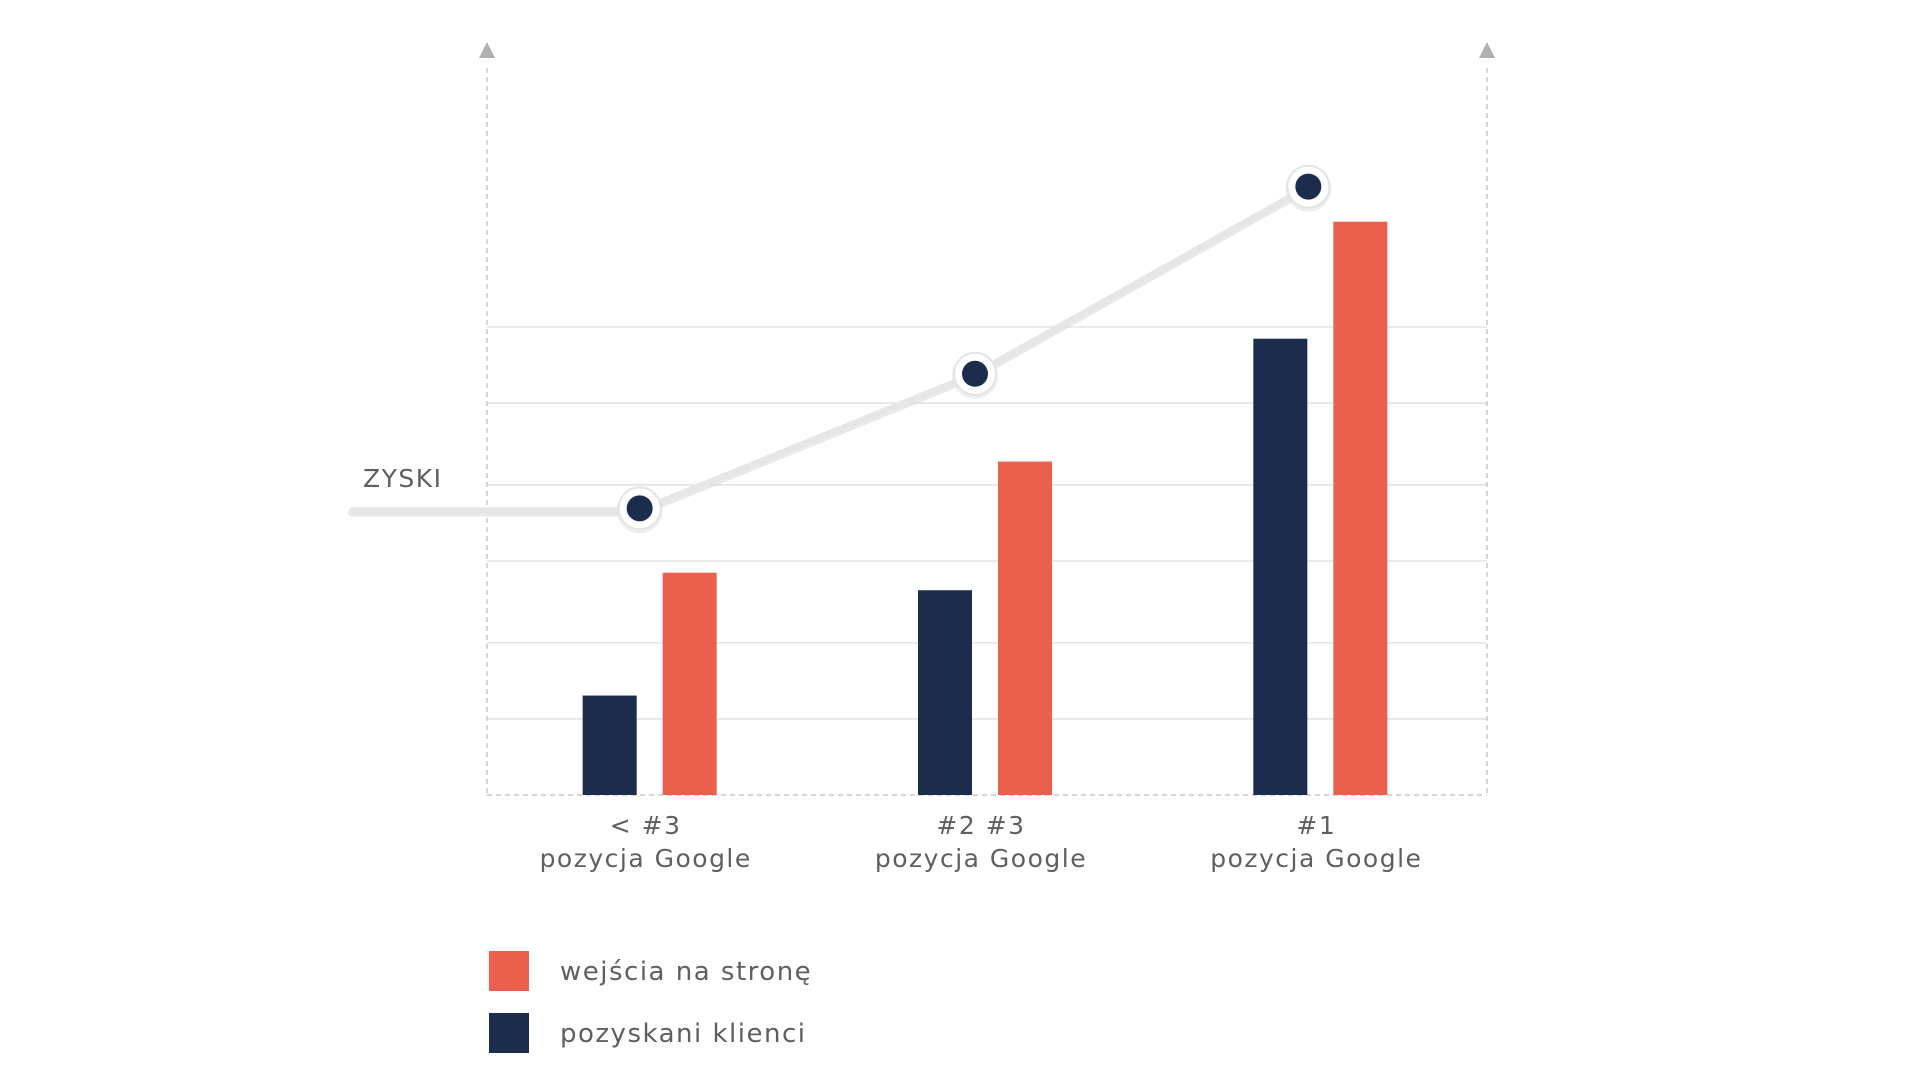 This screenshot has height=1080, width=1920. What do you see at coordinates (686, 972) in the screenshot?
I see `legend-label: wejścia na stronę` at bounding box center [686, 972].